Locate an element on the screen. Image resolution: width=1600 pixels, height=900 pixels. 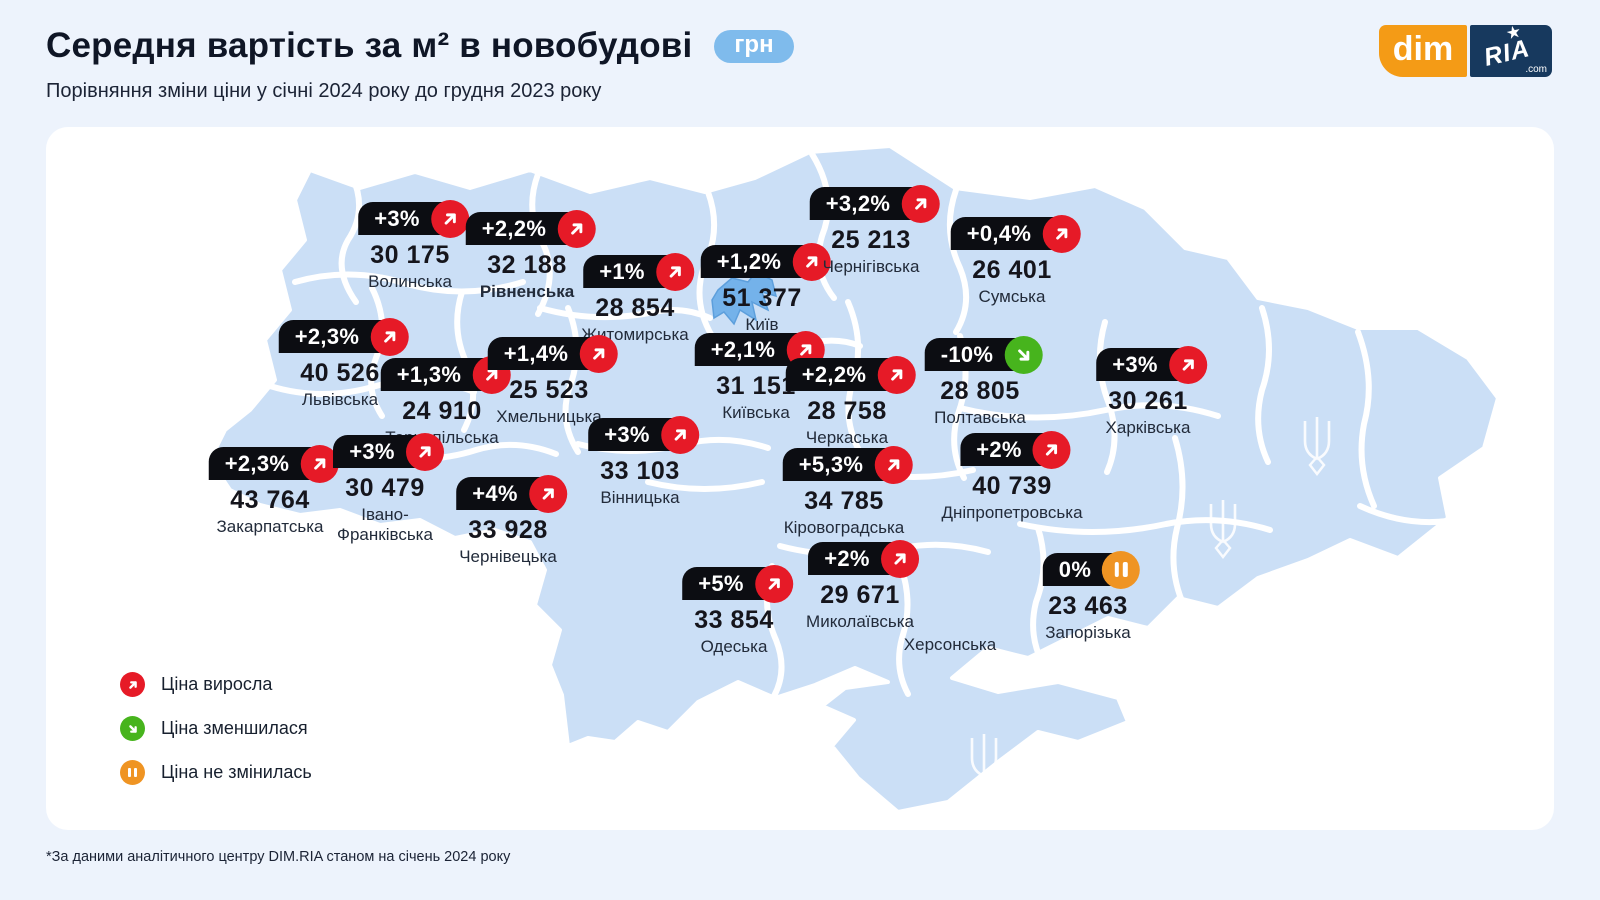
price-up-icon is located at coordinates (132, 684).